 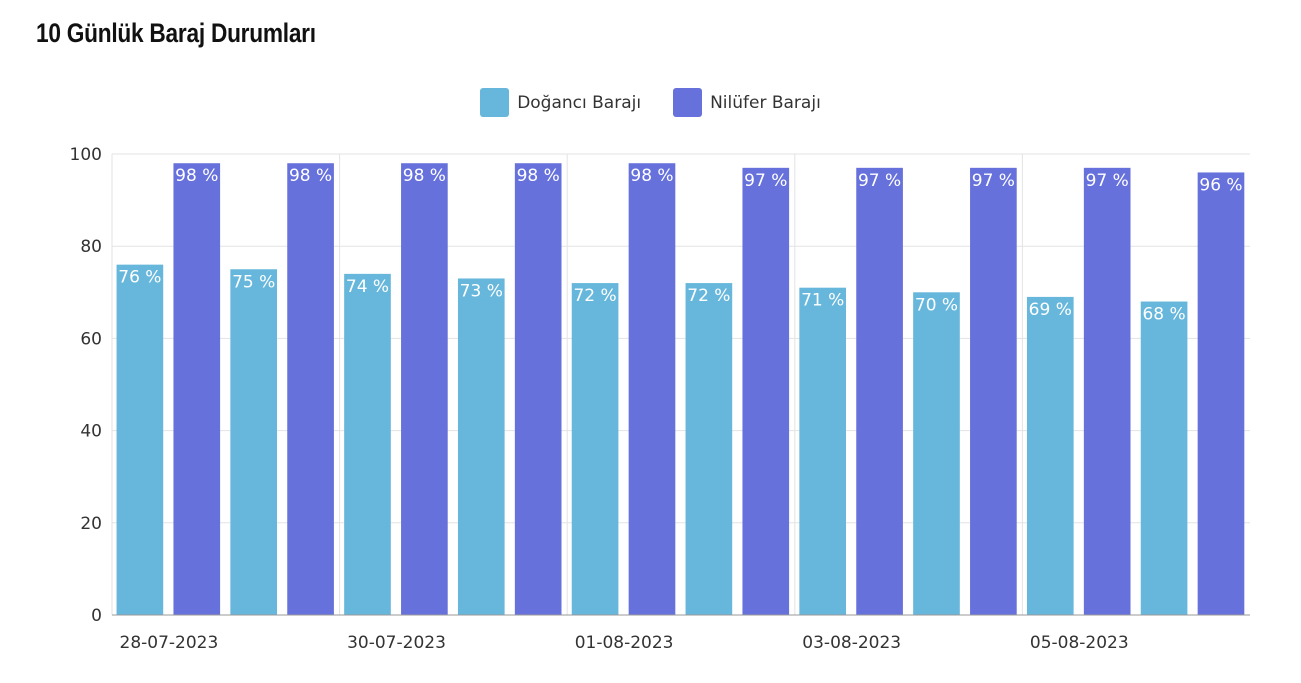 What do you see at coordinates (481, 291) in the screenshot?
I see `bar-value-label: 73 %` at bounding box center [481, 291].